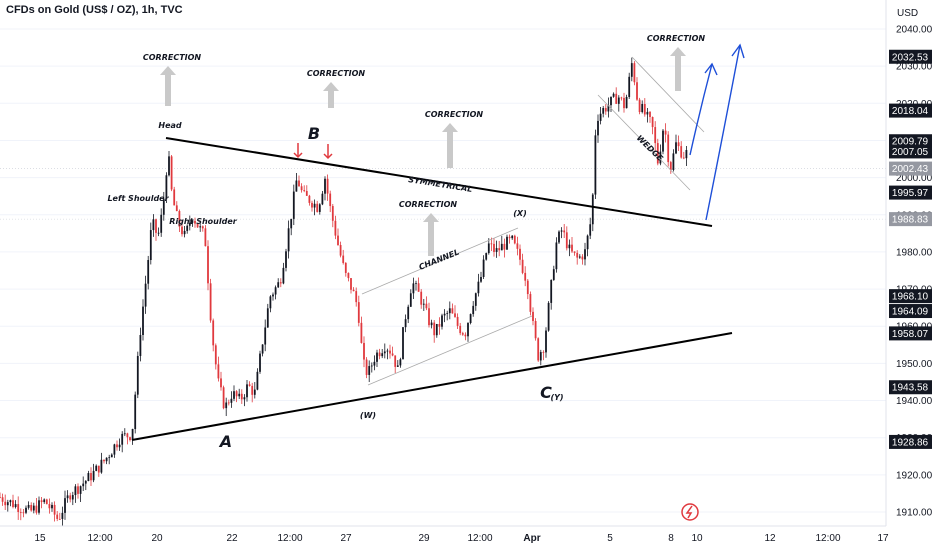  Describe the element at coordinates (40, 538) in the screenshot. I see `time-tick-label: 15` at that location.